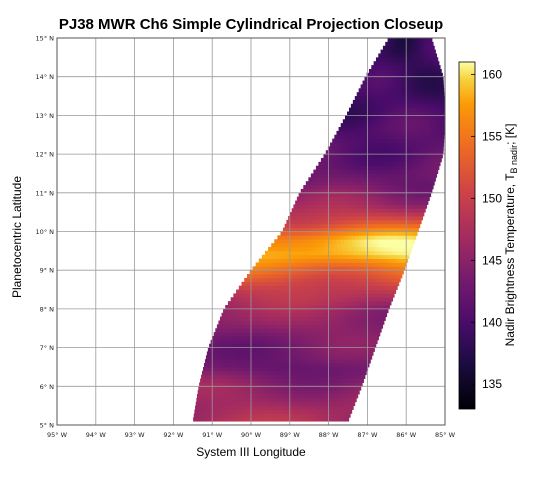 This screenshot has height=477, width=535. Describe the element at coordinates (96, 435) in the screenshot. I see `x-tick-label: 94° W` at that location.